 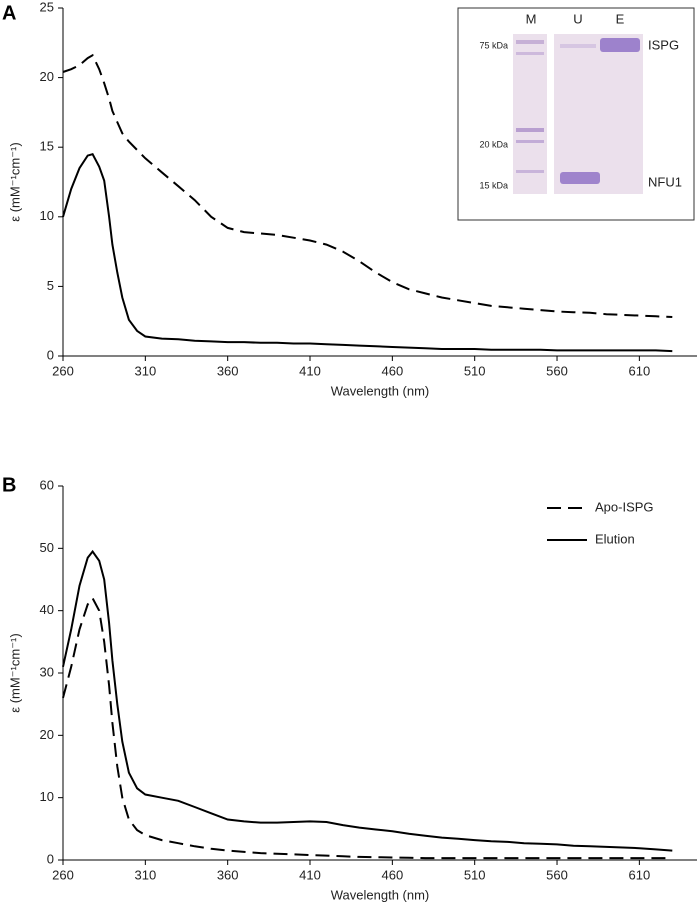 What do you see at coordinates (665, 181) in the screenshot?
I see `band-label: NFU1` at bounding box center [665, 181].